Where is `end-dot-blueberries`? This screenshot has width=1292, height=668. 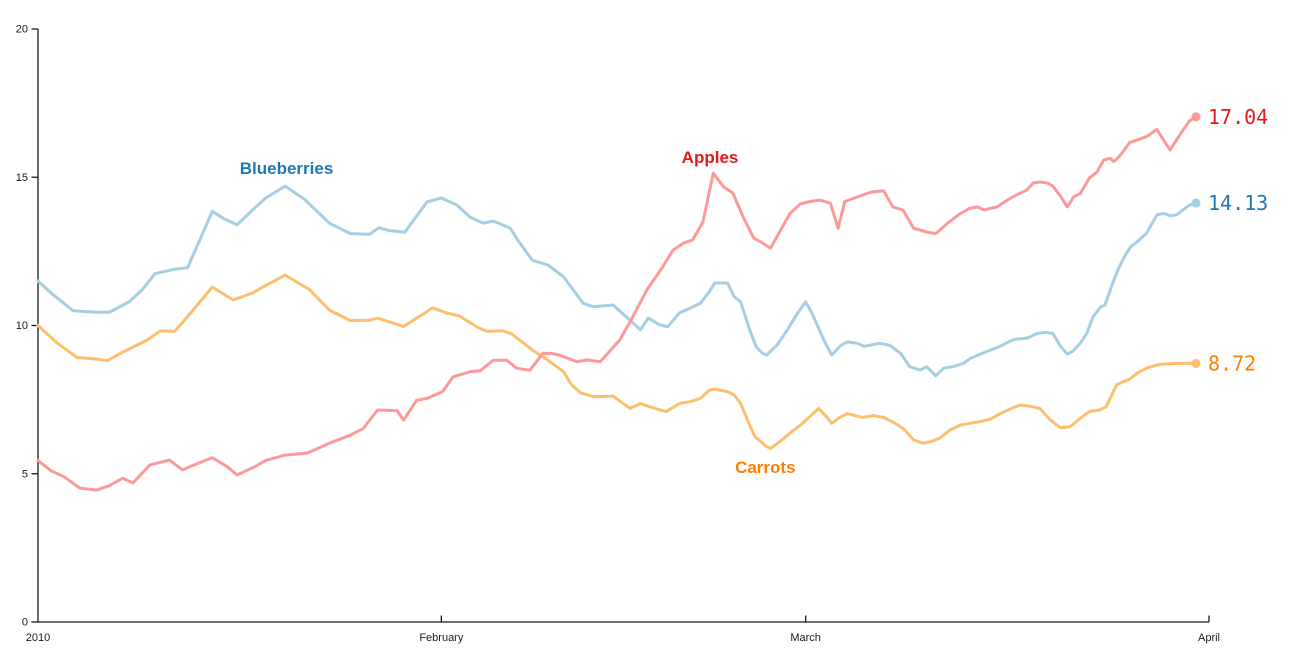
end-dot-blueberries is located at coordinates (1196, 203).